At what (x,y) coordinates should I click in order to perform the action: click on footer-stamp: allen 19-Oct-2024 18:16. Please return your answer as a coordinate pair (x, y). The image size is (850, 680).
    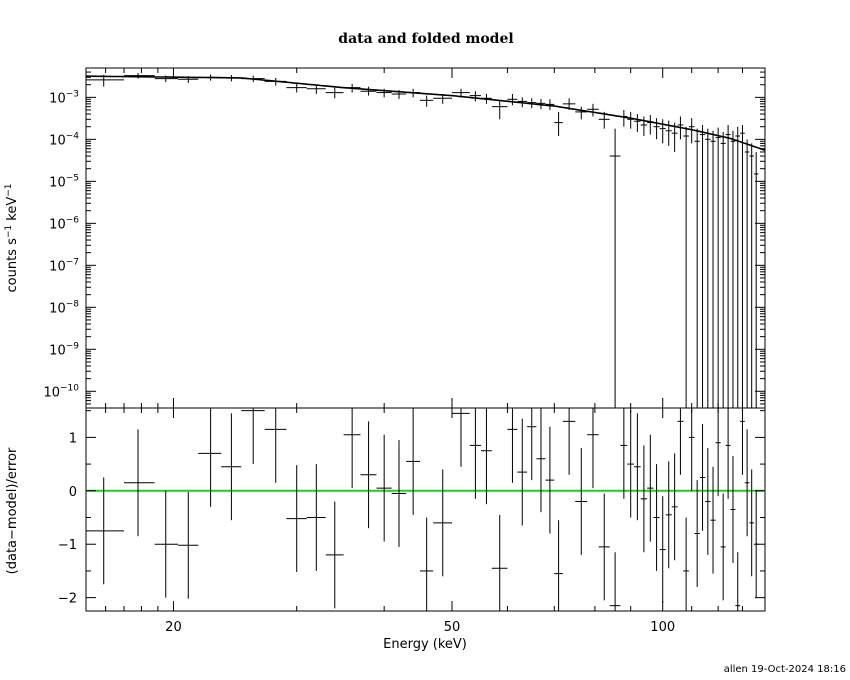
    Looking at the image, I should click on (785, 669).